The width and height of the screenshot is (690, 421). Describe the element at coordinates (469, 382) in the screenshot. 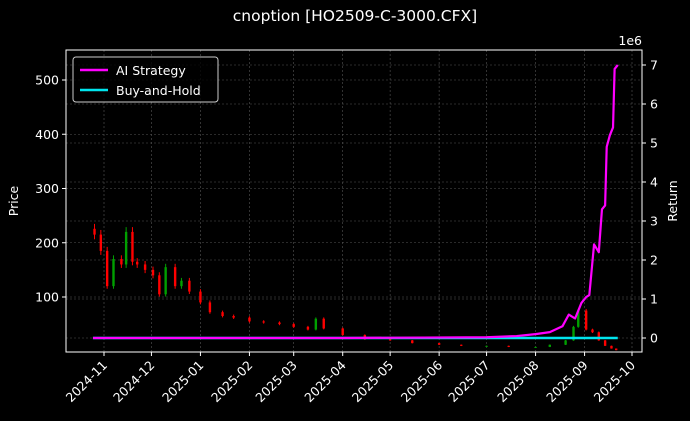

I see `x-tick-label: 2025-07` at that location.